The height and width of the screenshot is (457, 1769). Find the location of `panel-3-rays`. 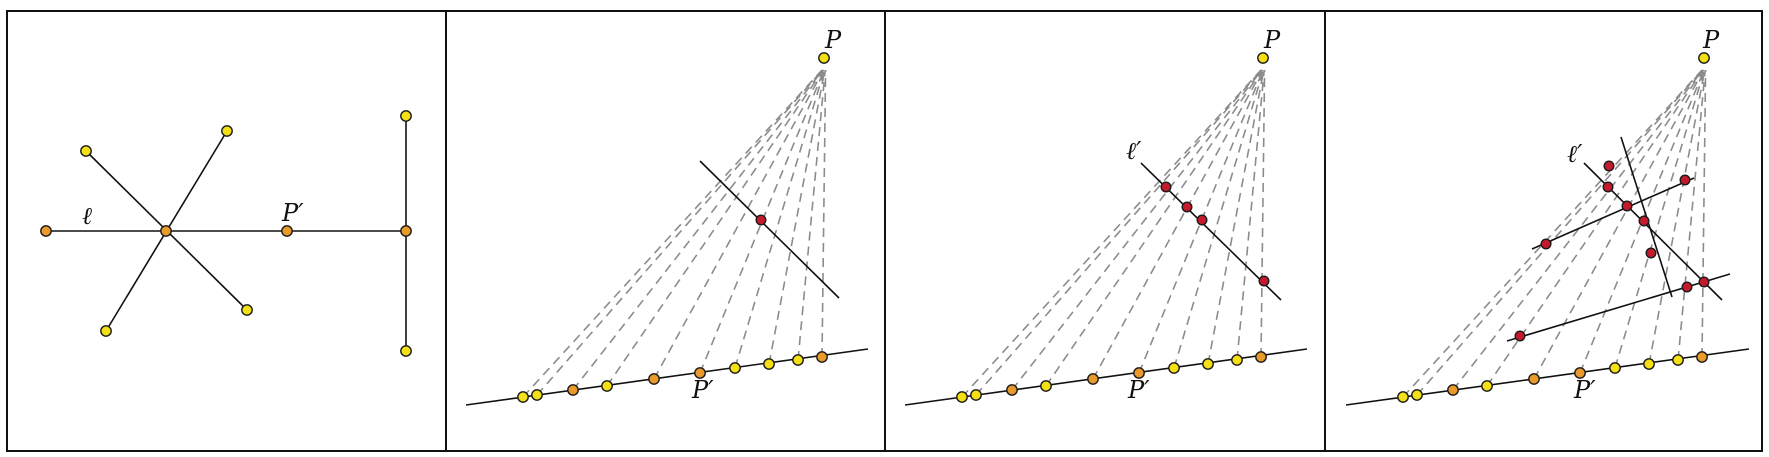

panel-3-rays is located at coordinates (1113, 233).